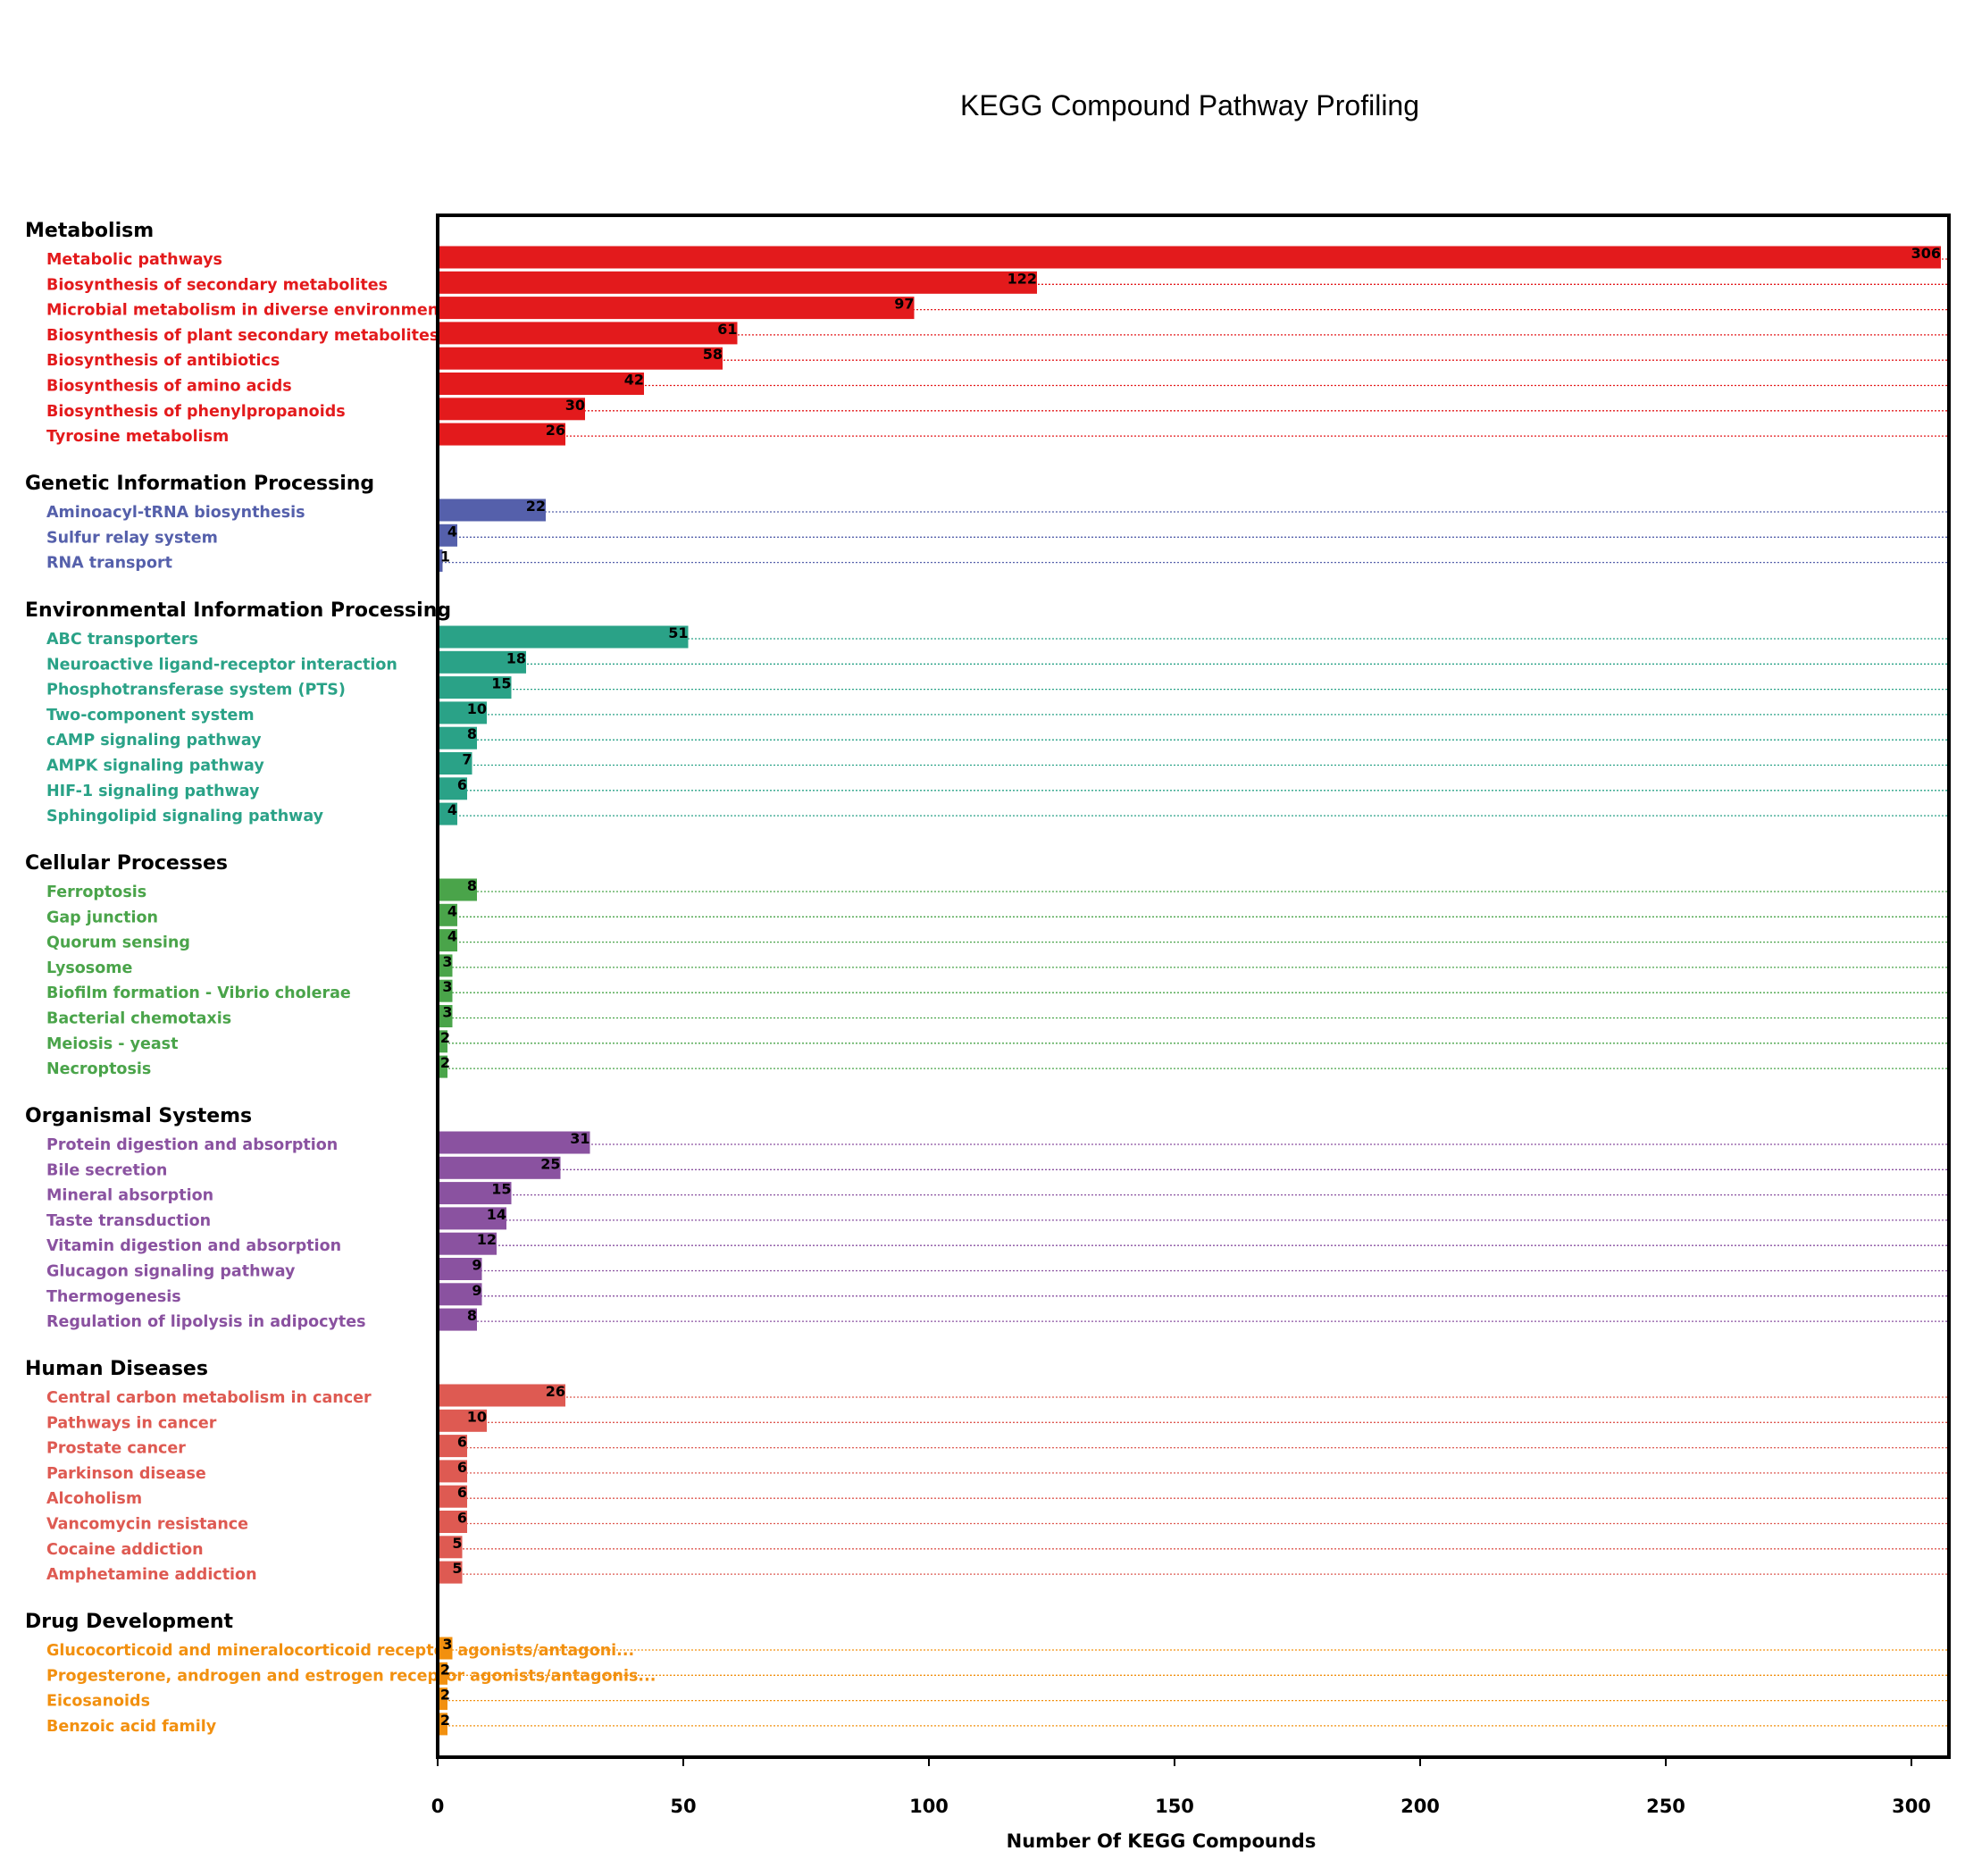 The image size is (1965, 1876). Describe the element at coordinates (113, 1297) in the screenshot. I see `category-label: Thermogenesis` at that location.